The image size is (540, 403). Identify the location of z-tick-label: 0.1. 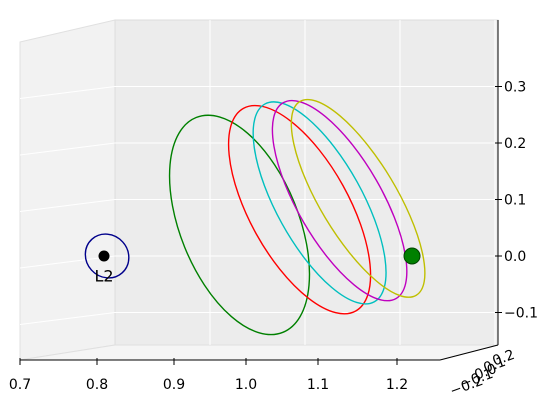
(515, 201).